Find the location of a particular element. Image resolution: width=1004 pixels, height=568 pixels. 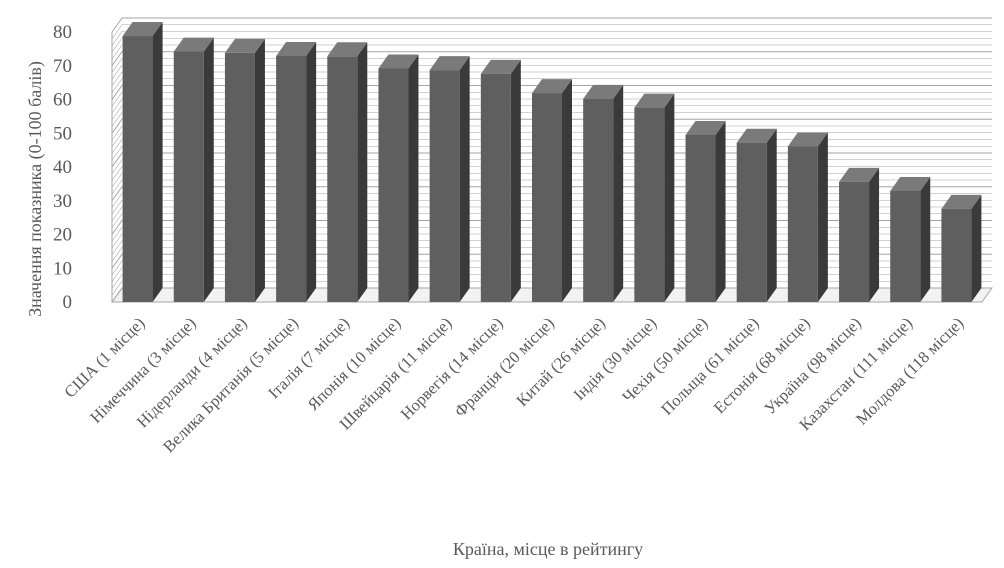

y-tick-label: 20 is located at coordinates (62, 235).